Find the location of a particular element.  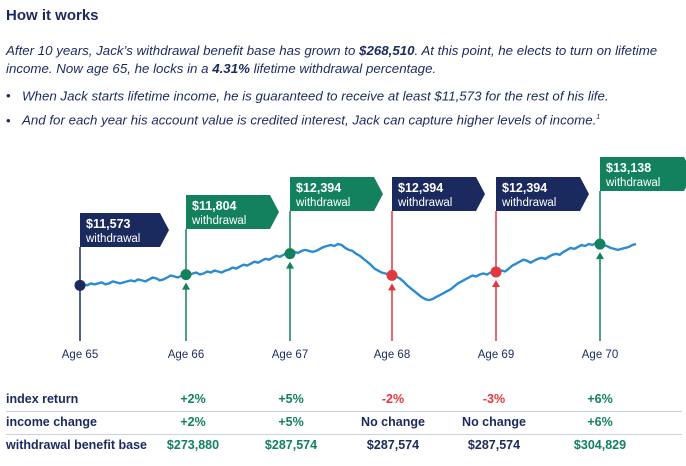

intro-base-amount: $268,510 is located at coordinates (387, 50).